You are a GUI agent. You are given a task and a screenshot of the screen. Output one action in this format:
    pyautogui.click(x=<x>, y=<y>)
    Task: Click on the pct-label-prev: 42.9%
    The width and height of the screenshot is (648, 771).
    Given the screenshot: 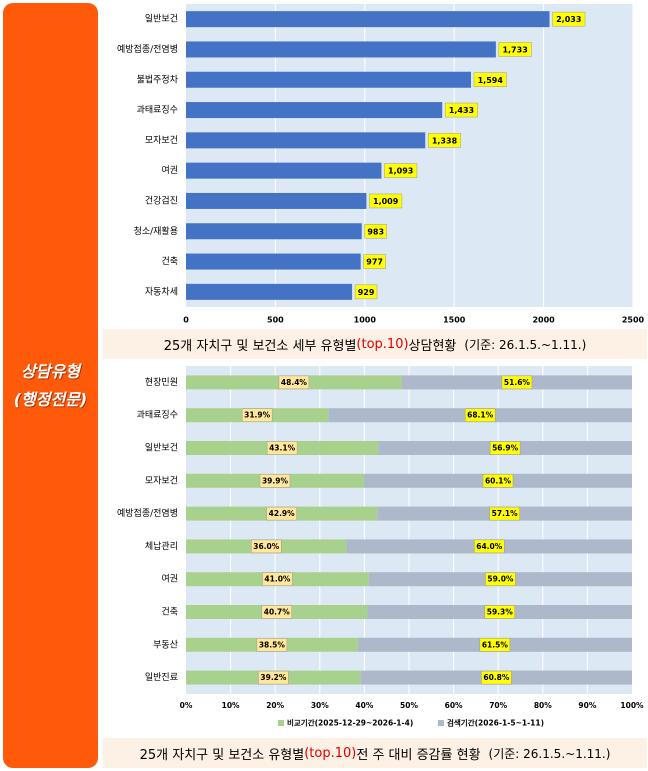 What is the action you would take?
    pyautogui.click(x=282, y=513)
    